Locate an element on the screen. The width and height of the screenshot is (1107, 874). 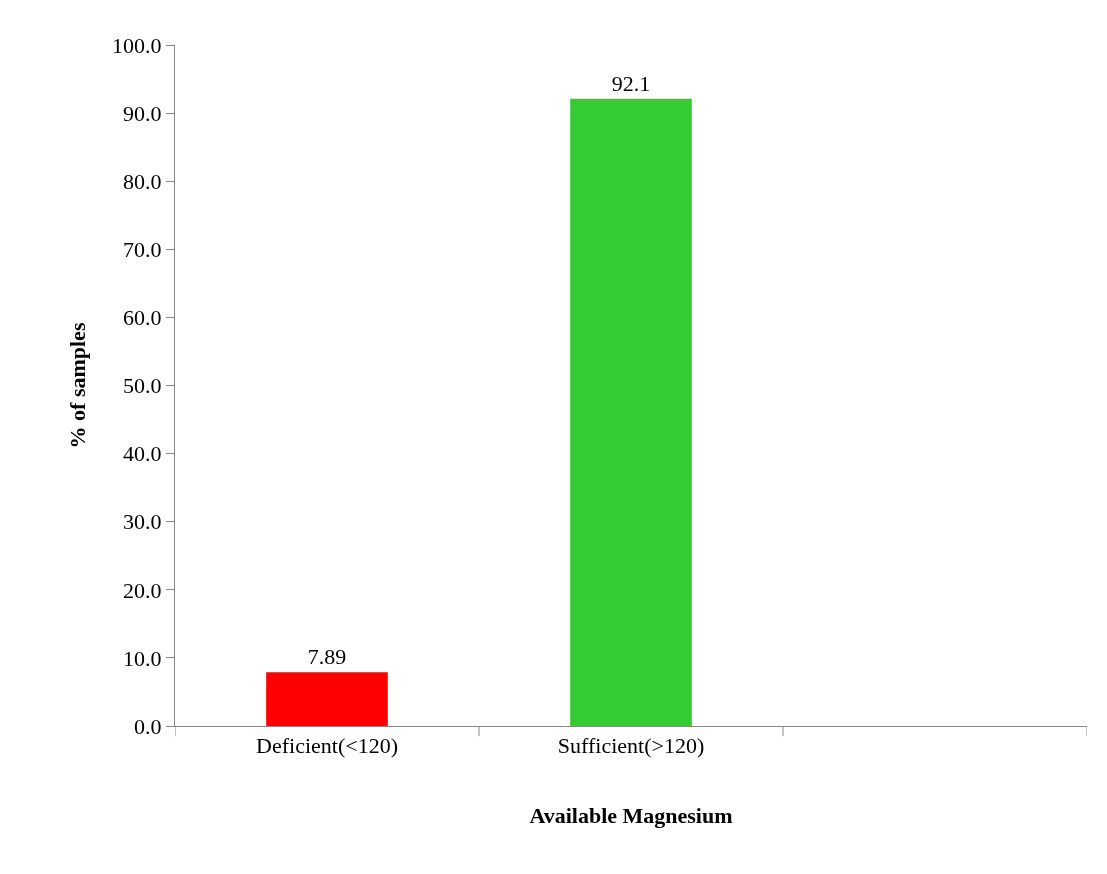
y-tick-label: 100.0 is located at coordinates (137, 45).